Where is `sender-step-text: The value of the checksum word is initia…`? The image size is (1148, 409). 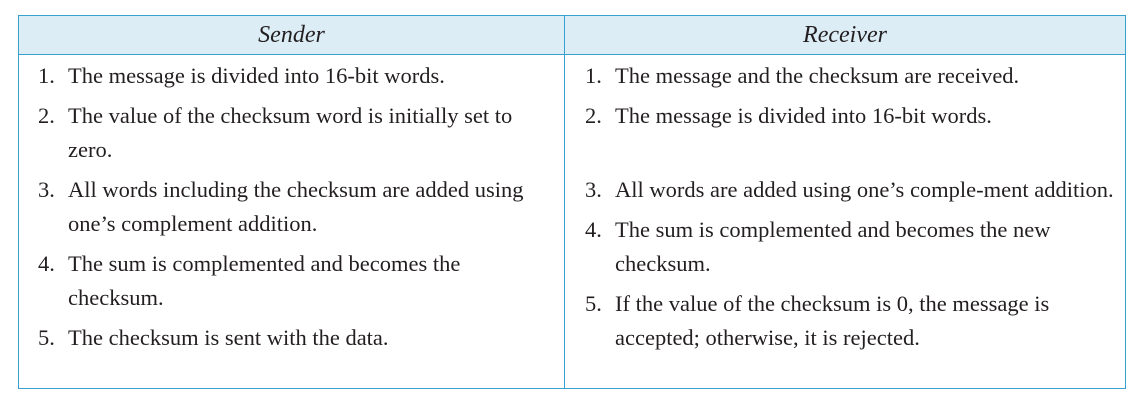
sender-step-text: The value of the checksum word is initia… is located at coordinates (290, 132).